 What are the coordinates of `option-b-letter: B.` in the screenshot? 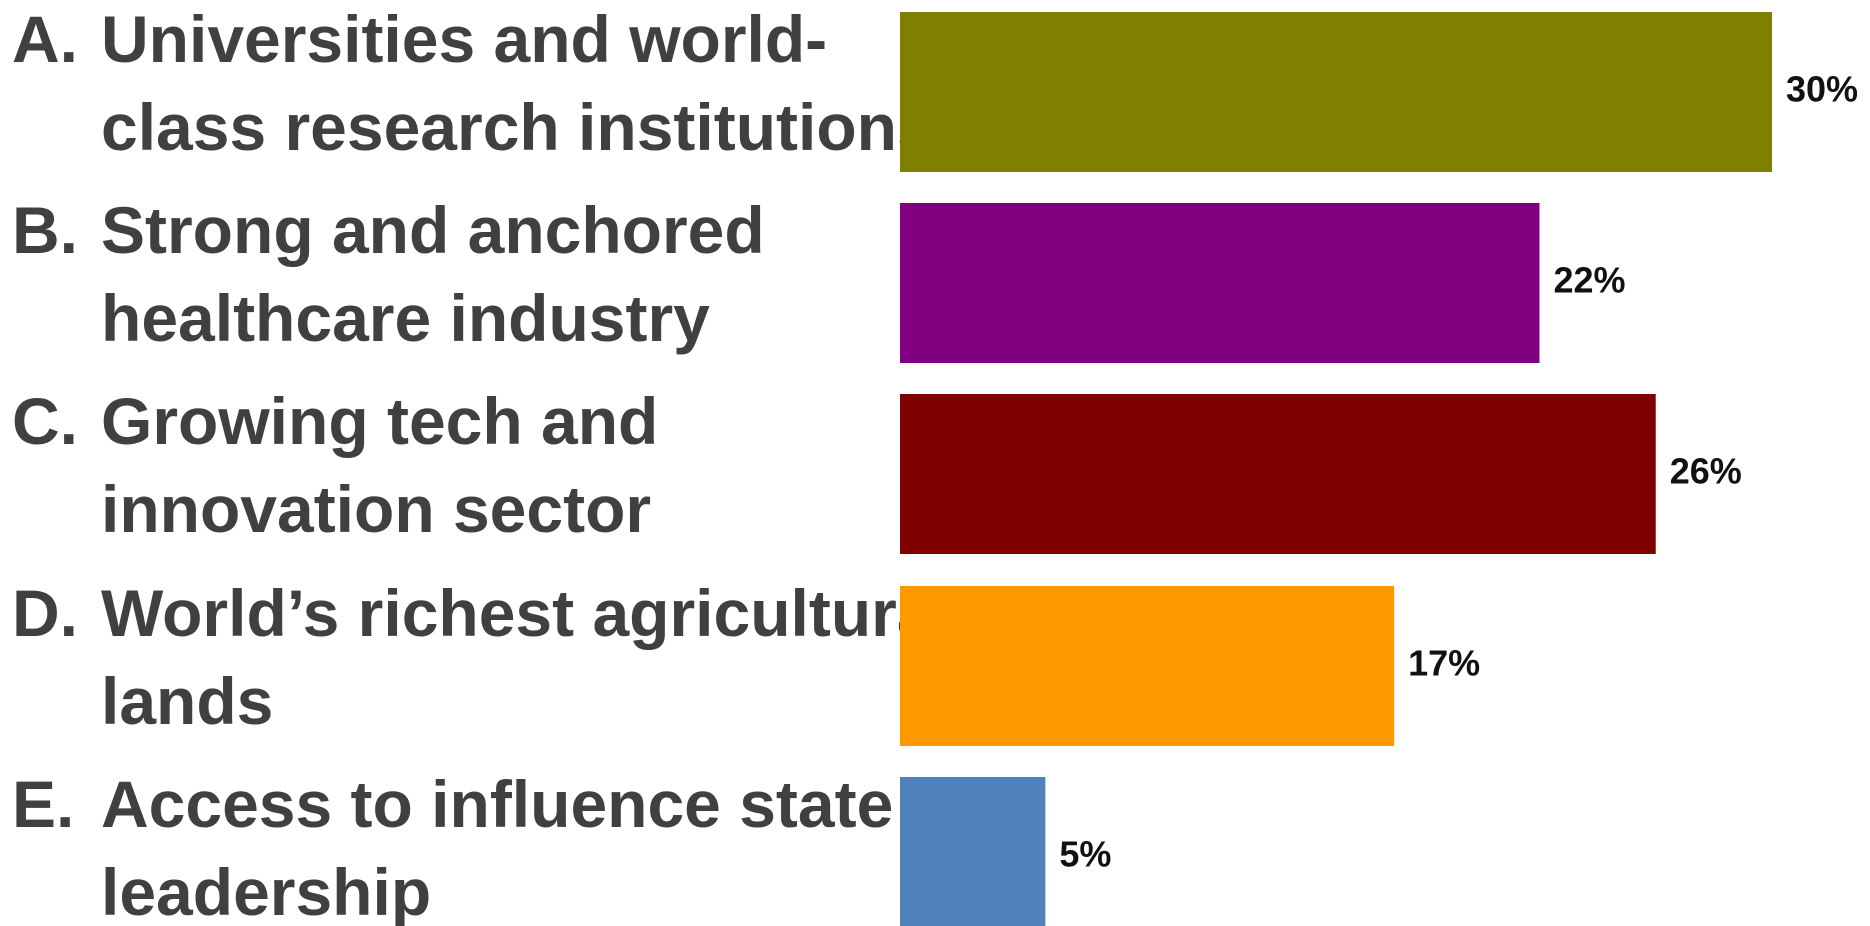 It's located at (45, 230).